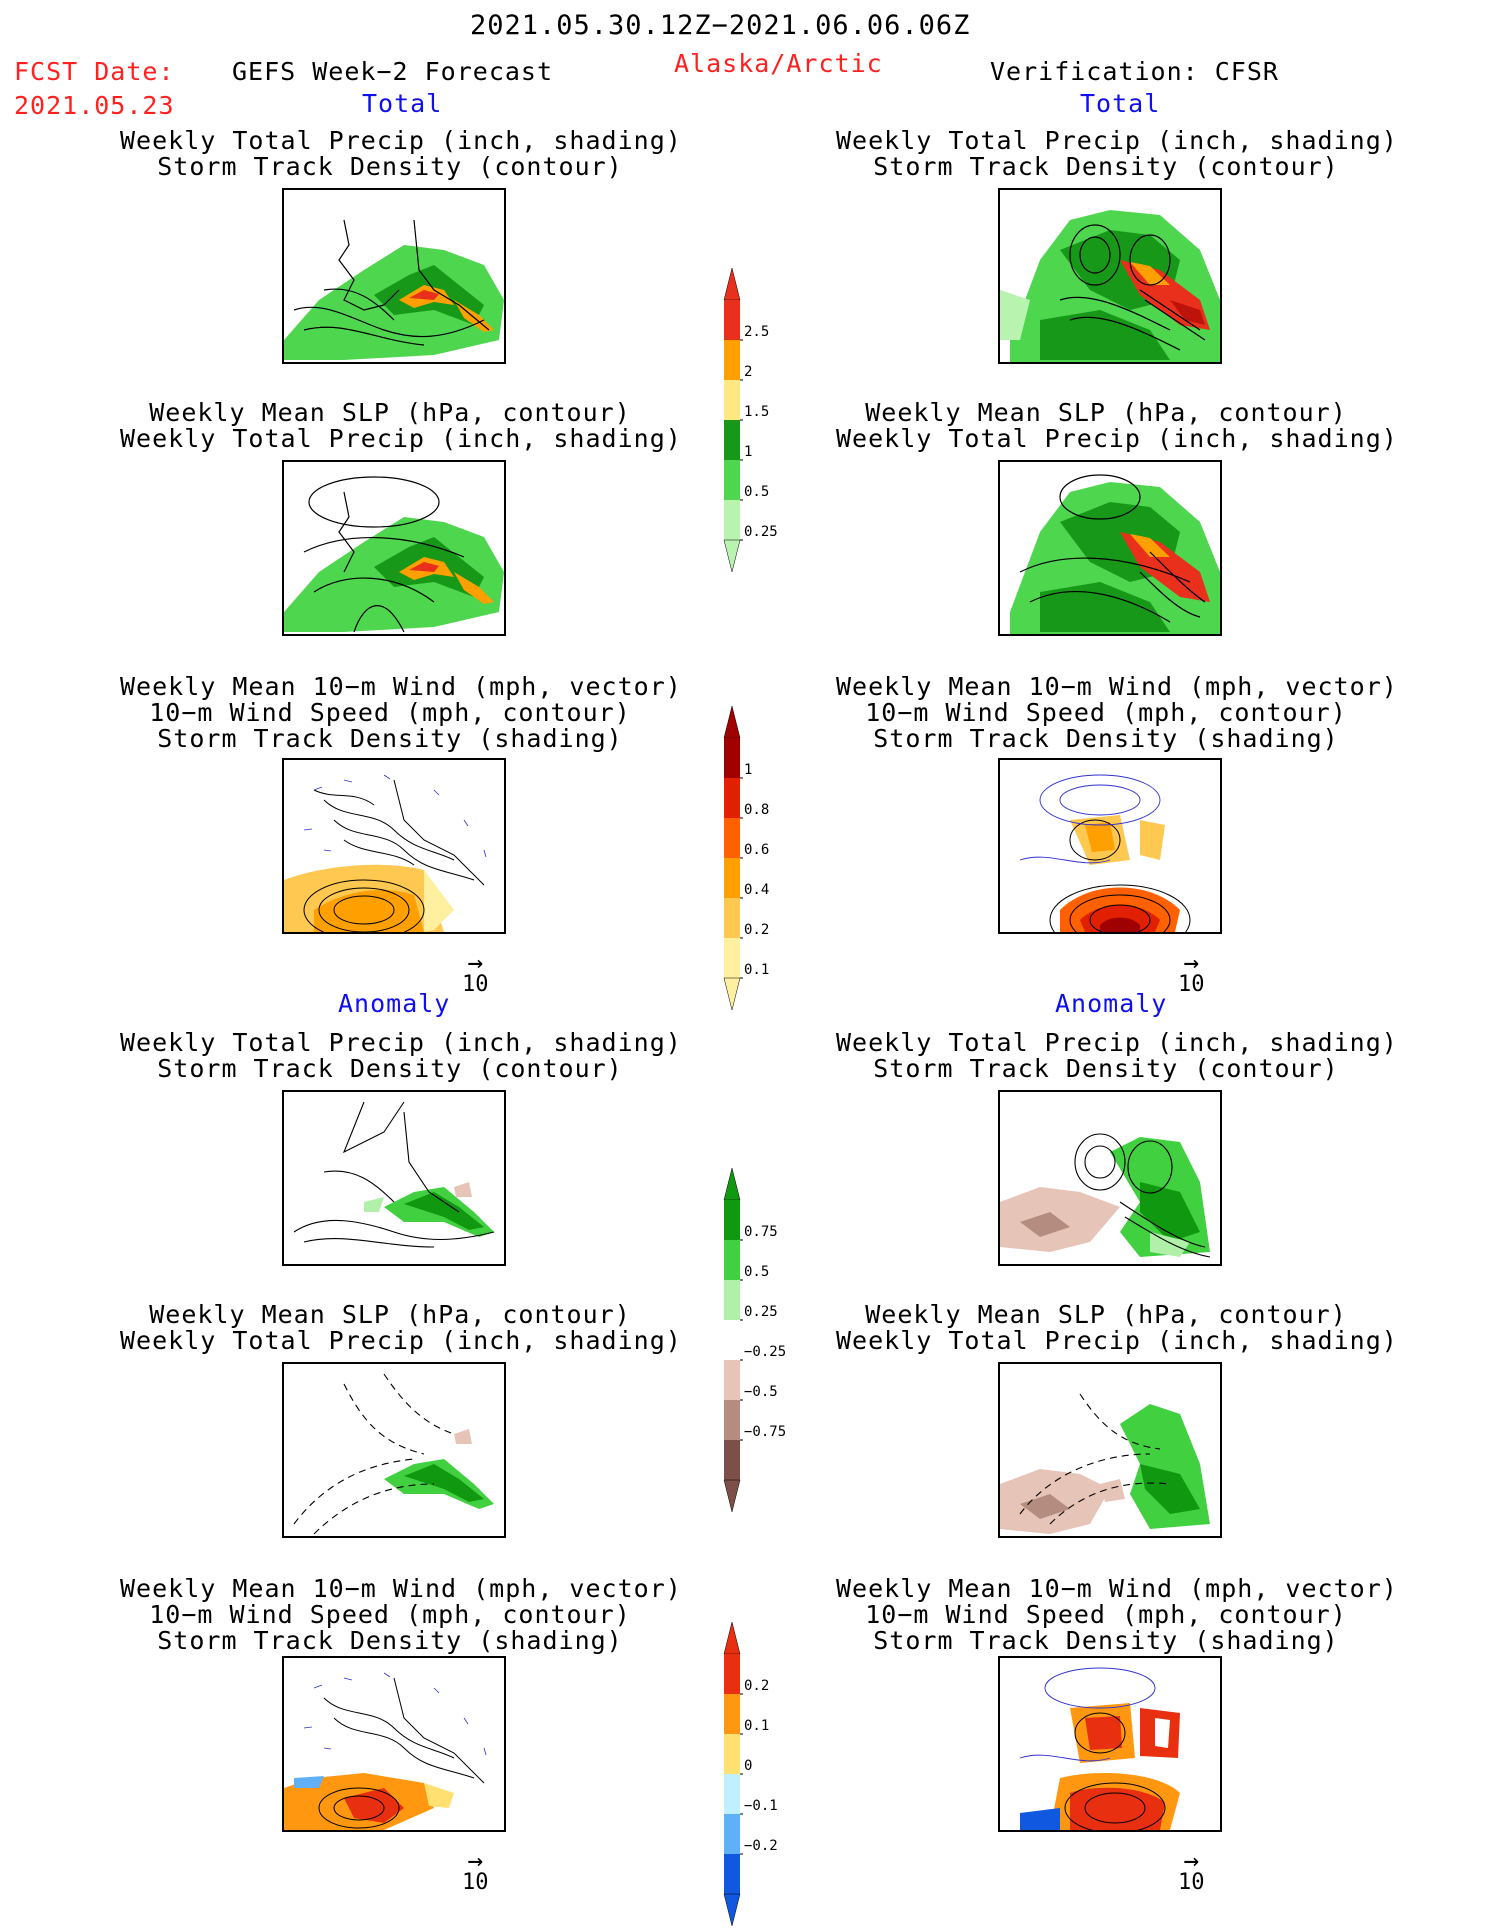  Describe the element at coordinates (1110, 276) in the screenshot. I see `map-precip-total-verification` at that location.